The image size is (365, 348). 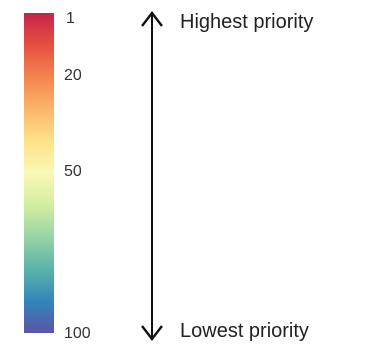 What do you see at coordinates (70, 18) in the screenshot?
I see `tick-label-1: 1` at bounding box center [70, 18].